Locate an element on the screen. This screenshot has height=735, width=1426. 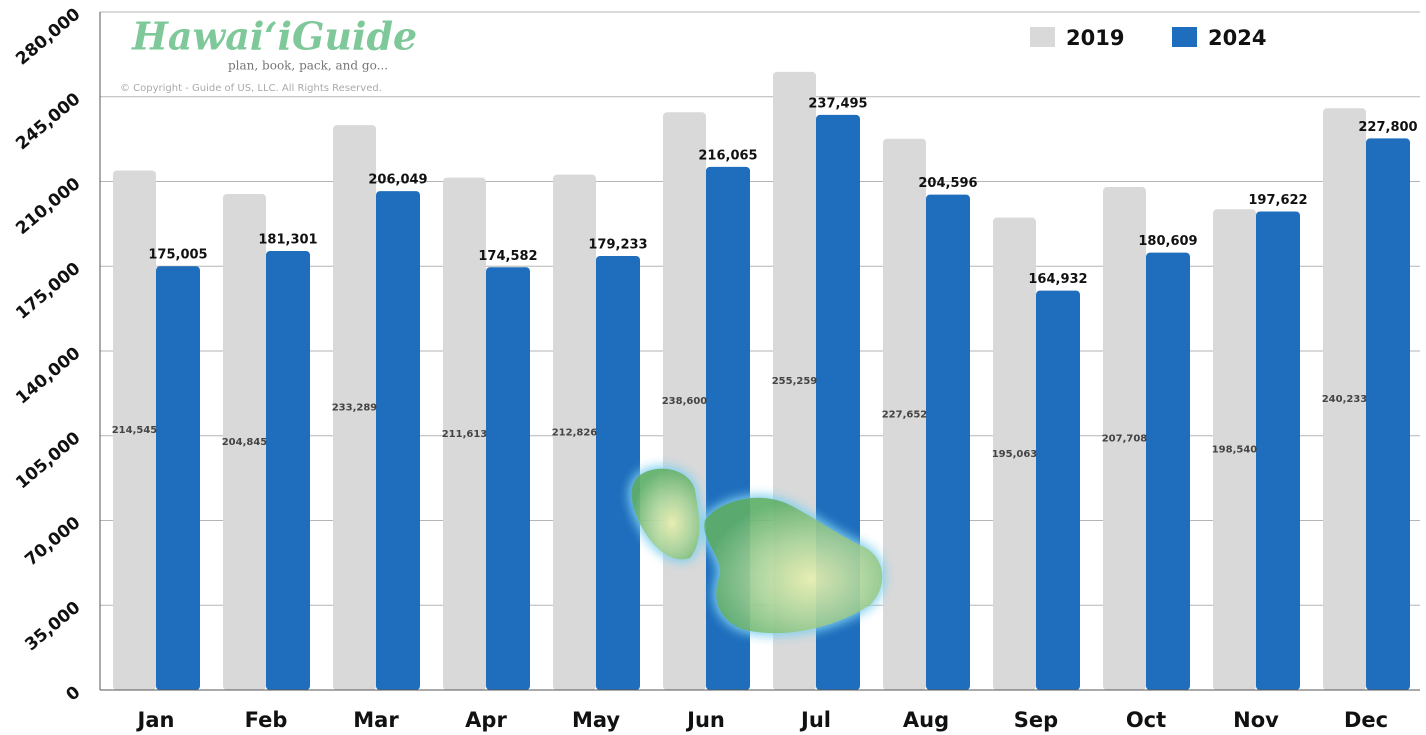
data-label: 211,613 is located at coordinates (465, 434).